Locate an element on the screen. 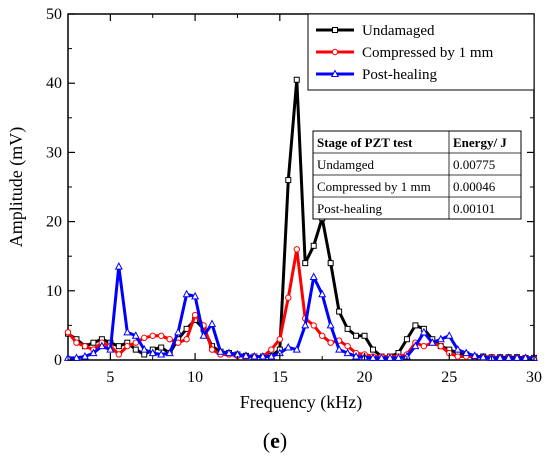  table-cell: 0.00046 is located at coordinates (474, 186).